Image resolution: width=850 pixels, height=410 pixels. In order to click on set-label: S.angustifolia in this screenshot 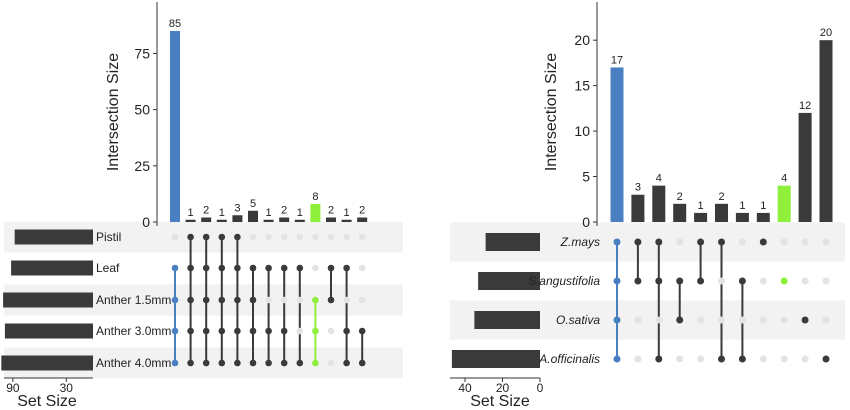, I will do `click(564, 281)`.